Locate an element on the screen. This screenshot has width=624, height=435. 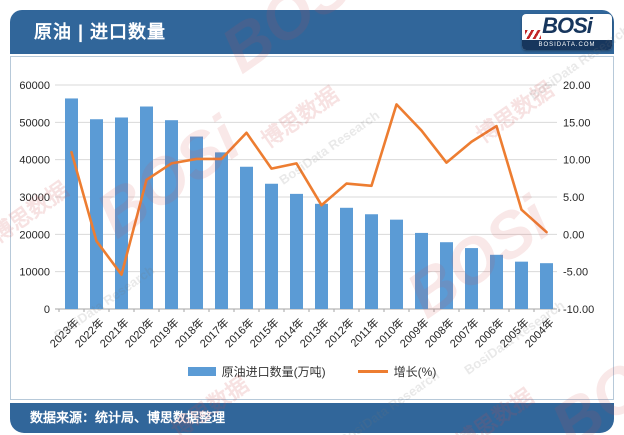
logo-stripes-icon is located at coordinates (533, 34).